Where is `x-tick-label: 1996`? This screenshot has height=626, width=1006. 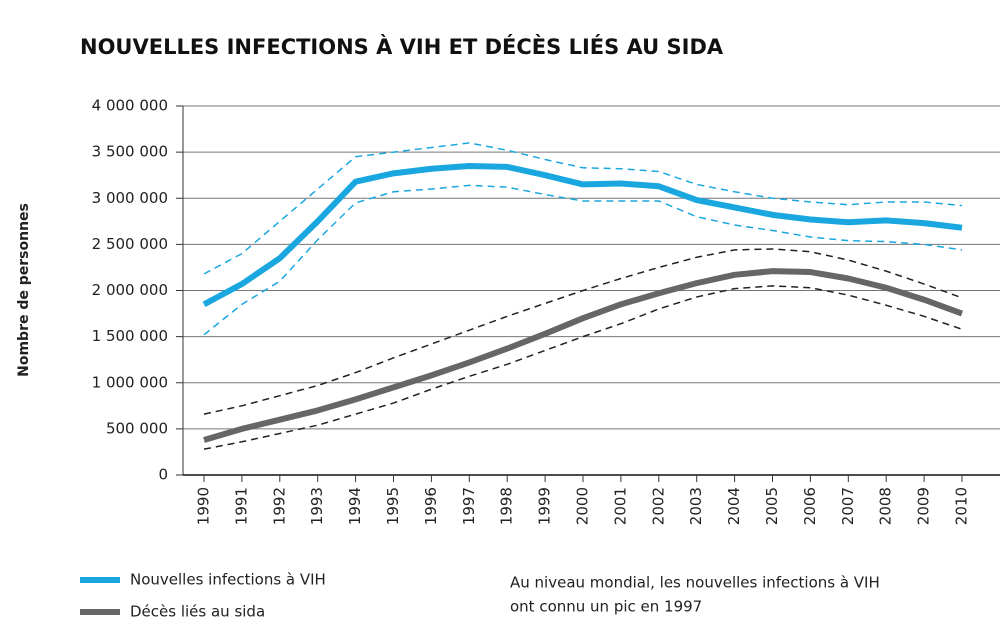 x-tick-label: 1996 is located at coordinates (431, 506).